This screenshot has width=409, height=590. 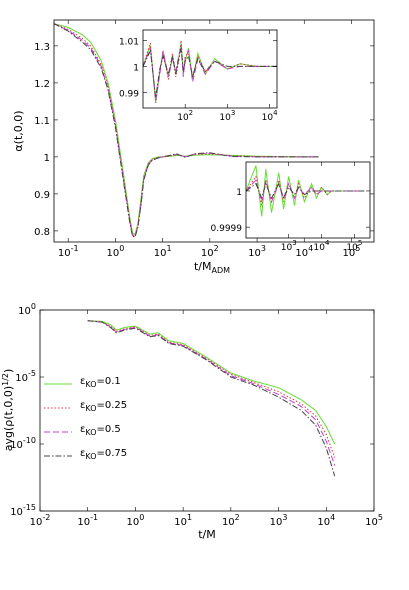 What do you see at coordinates (23, 510) in the screenshot?
I see `bottom-ytick-label-3: 10⁻¹⁵` at bounding box center [23, 510].